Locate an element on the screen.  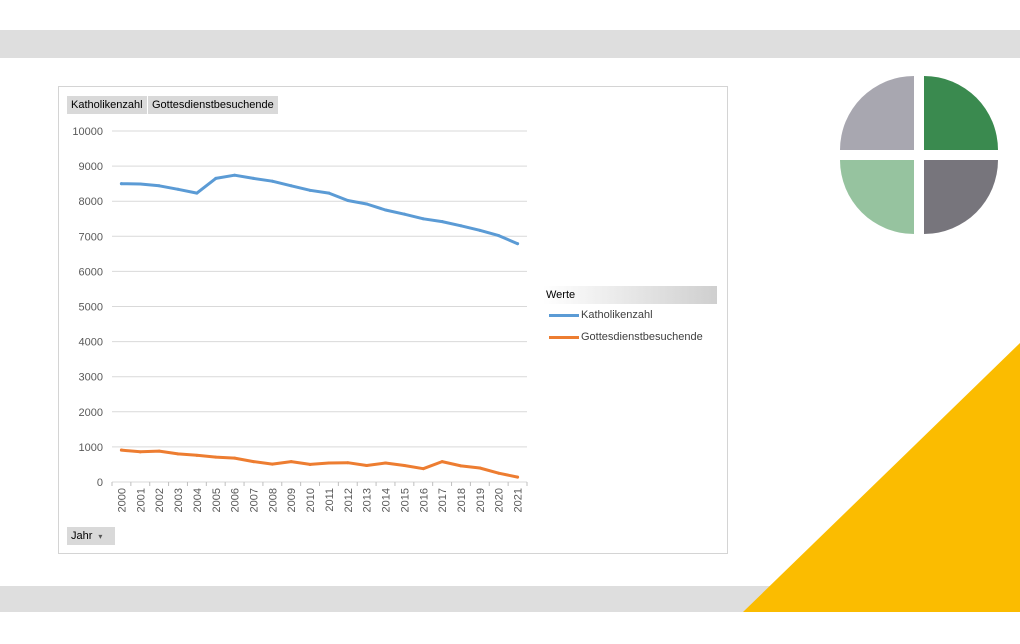
x-tick-label: 2007 is located at coordinates (254, 500).